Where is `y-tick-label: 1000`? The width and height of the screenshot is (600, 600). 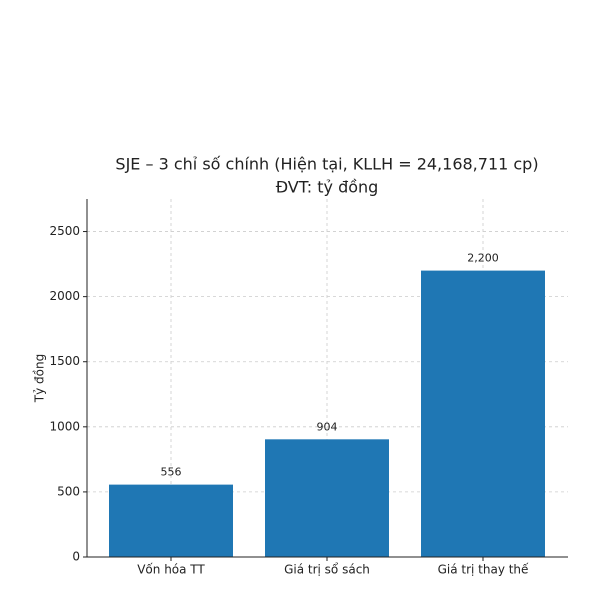
y-tick-label: 1000 is located at coordinates (64, 426).